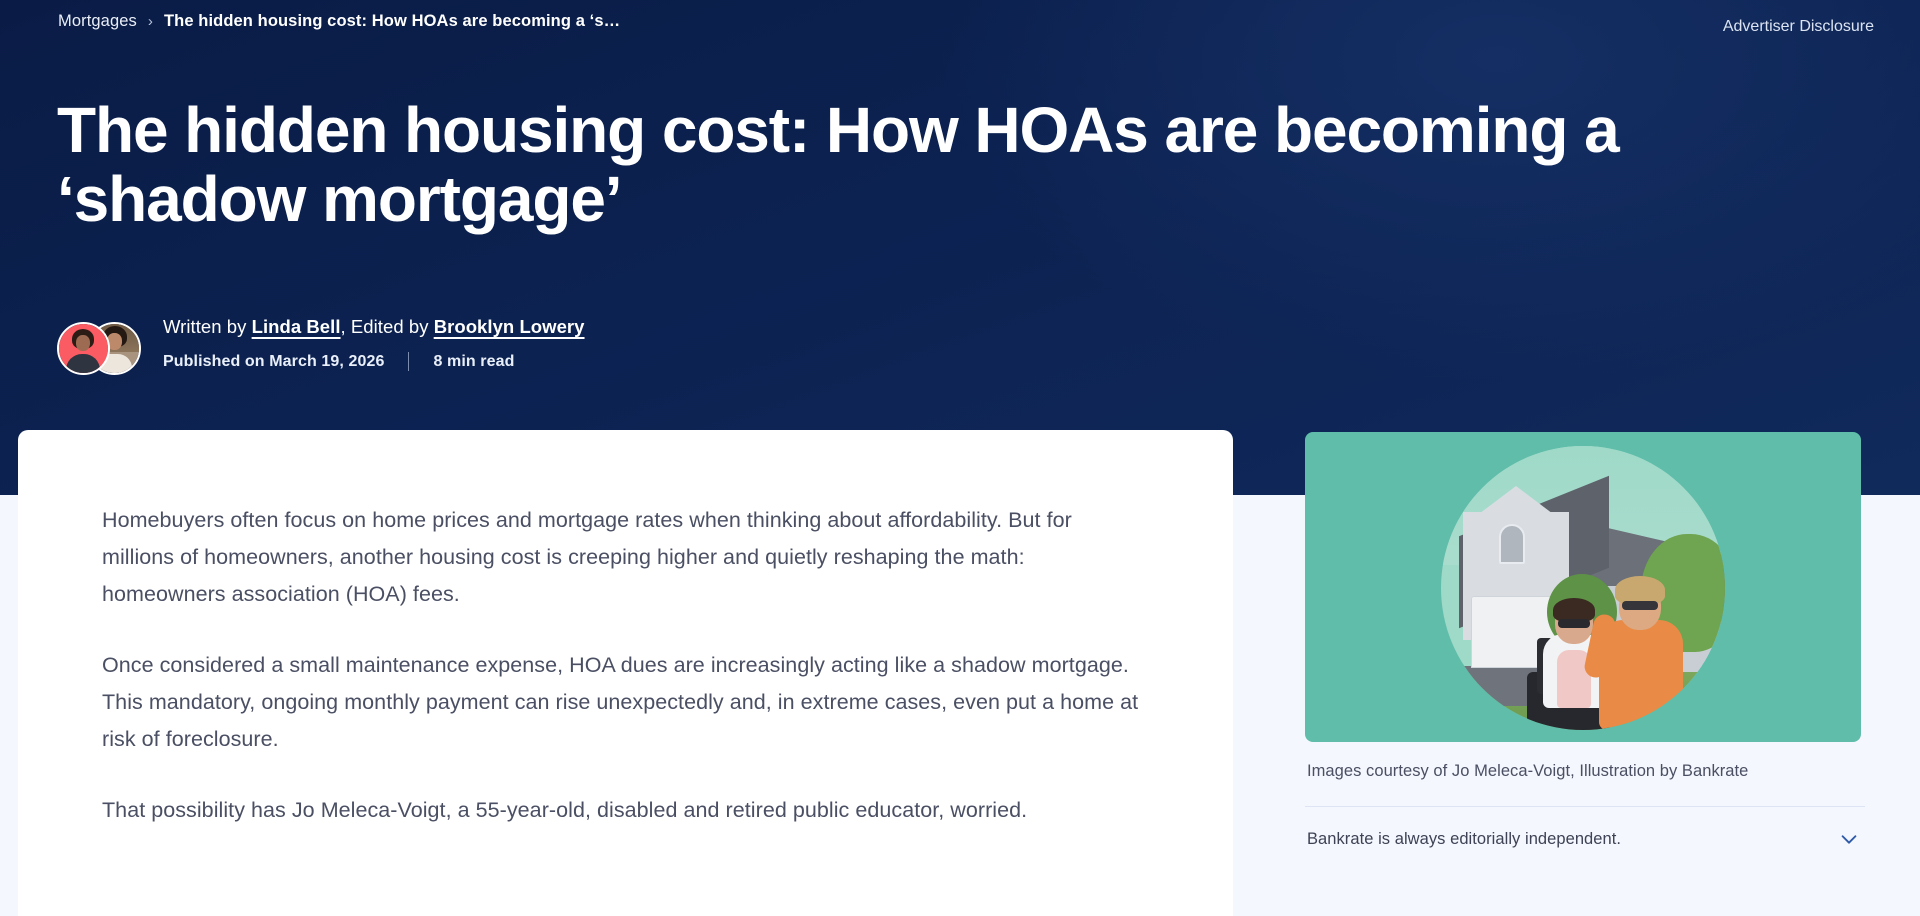 The height and width of the screenshot is (916, 1920). I want to click on photo-person-seated, so click(1570, 664).